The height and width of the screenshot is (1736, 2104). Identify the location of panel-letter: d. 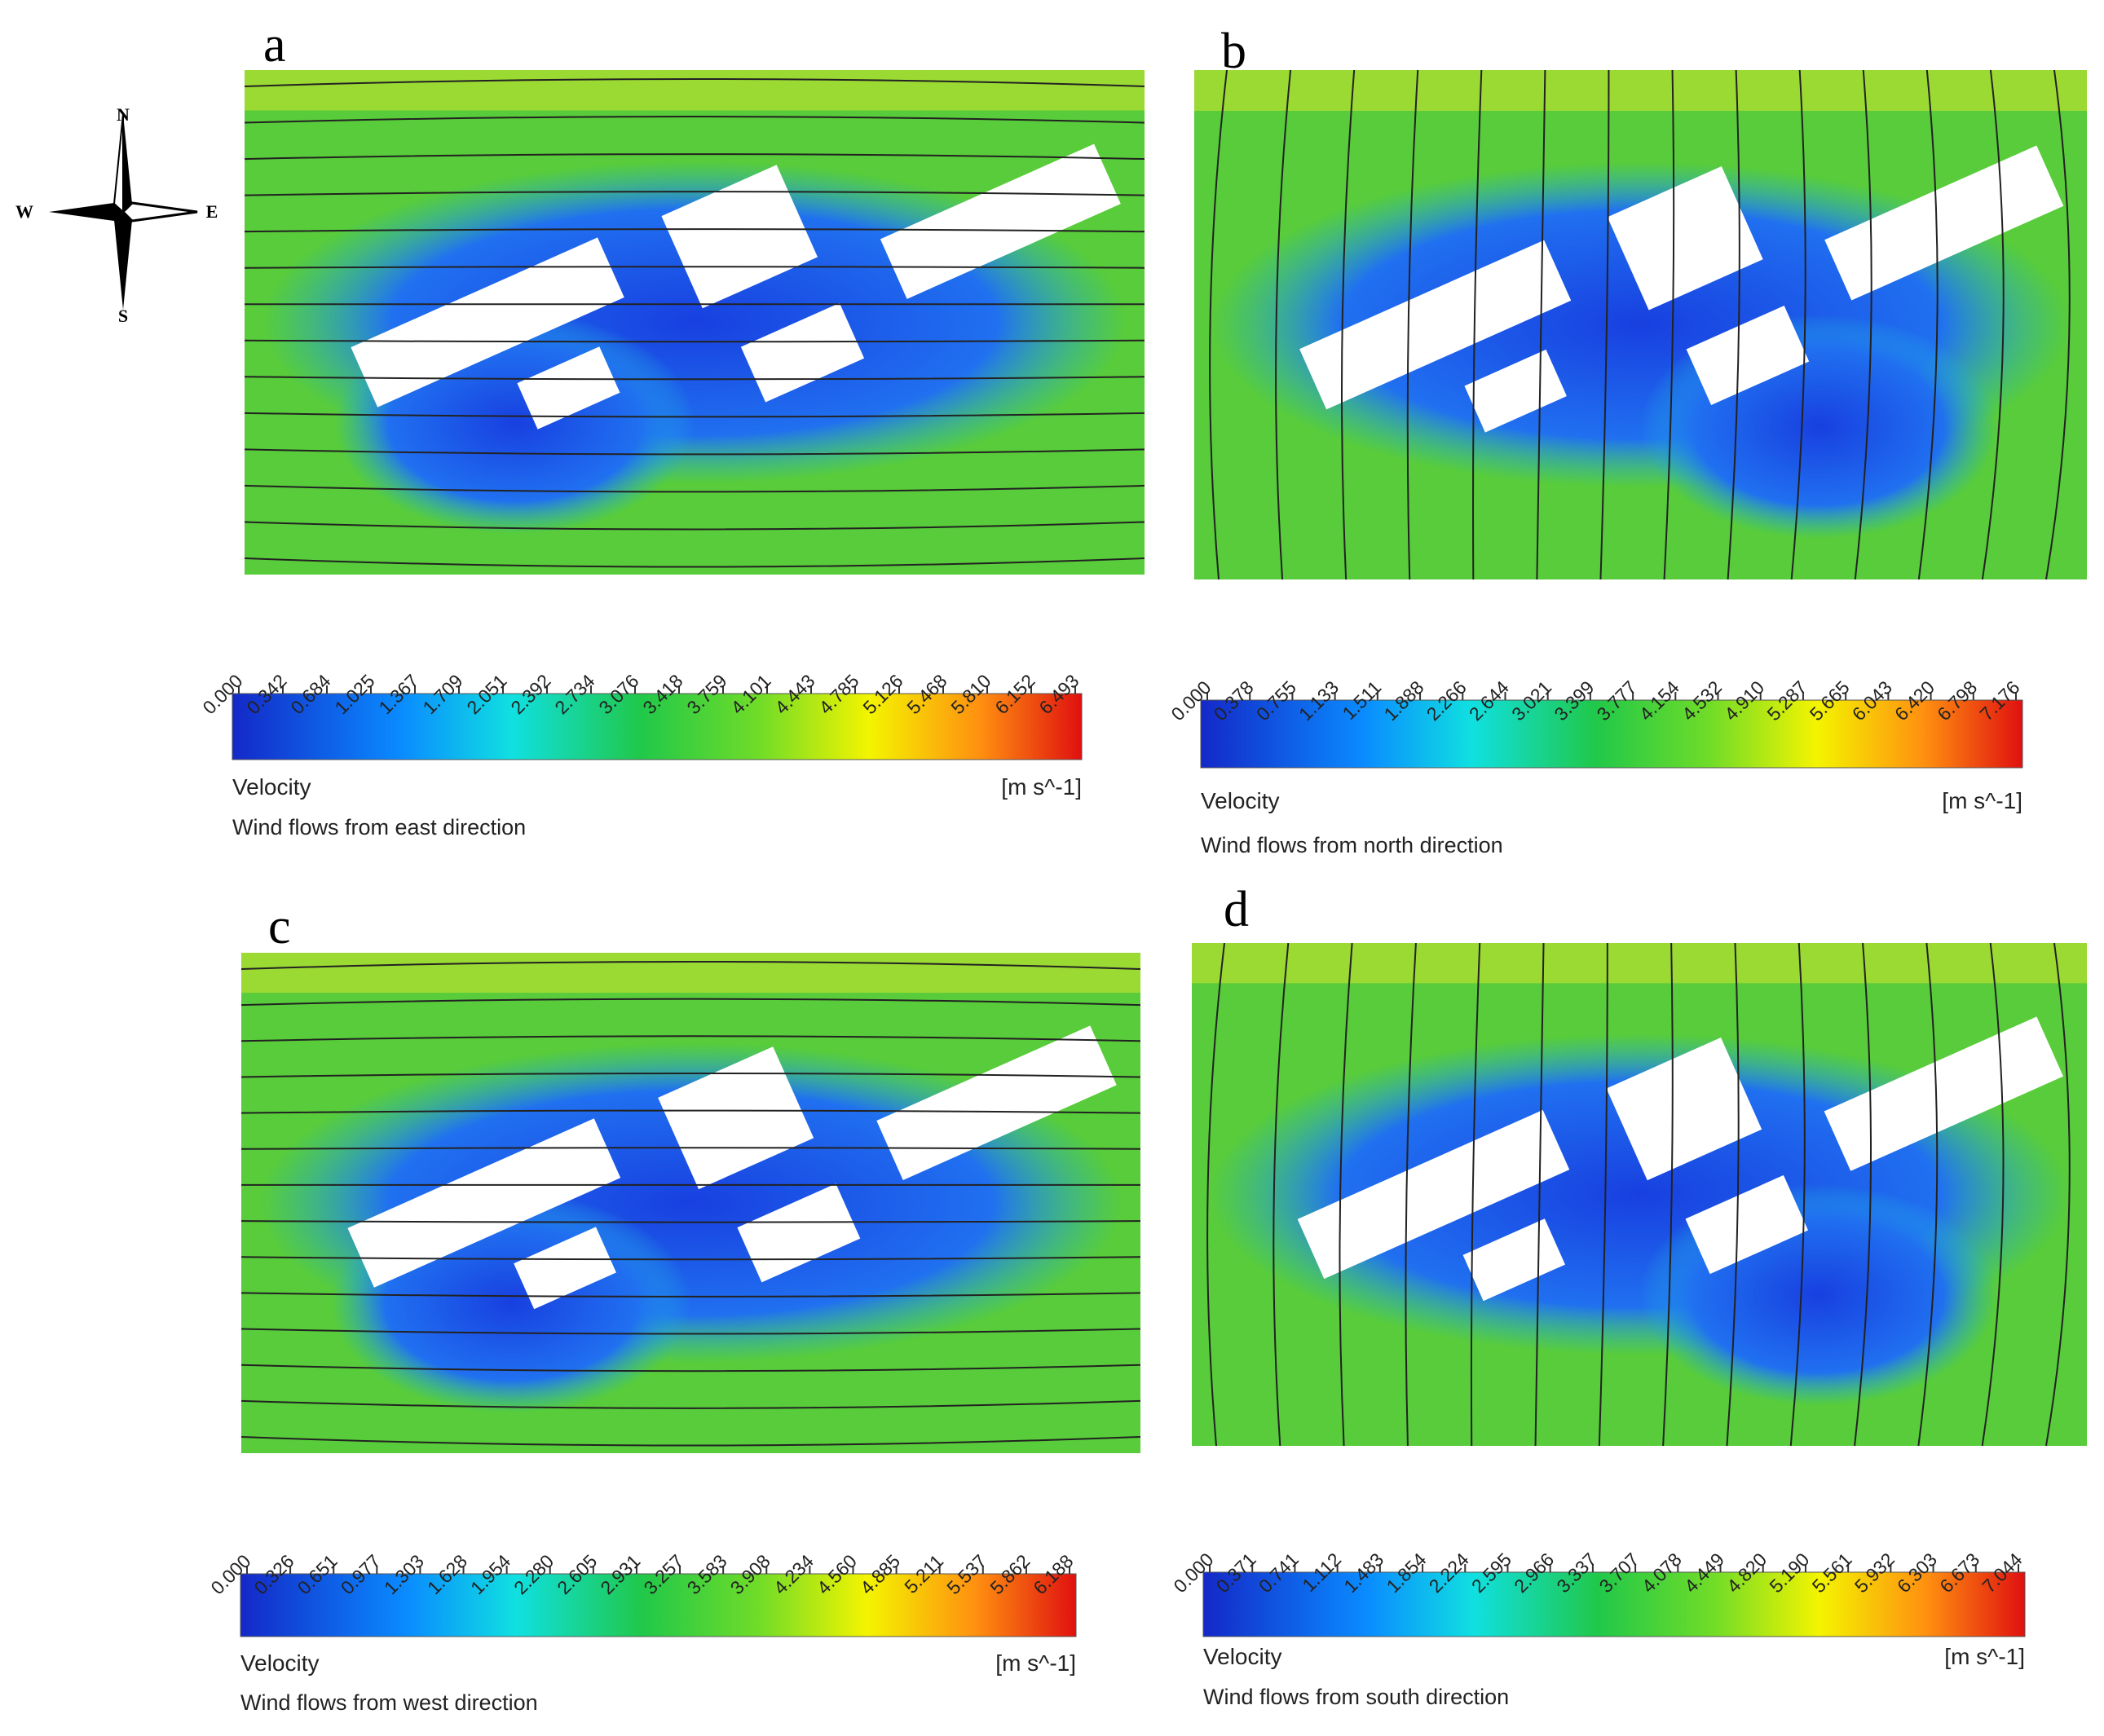
(1236, 909).